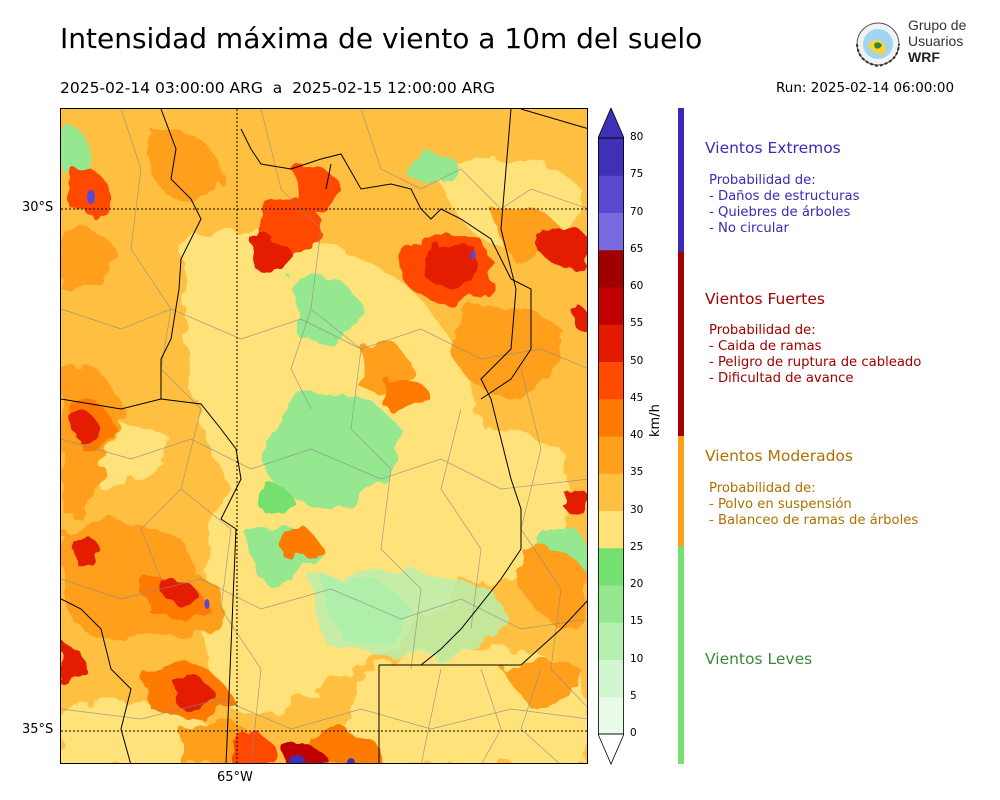 This screenshot has width=1000, height=800. Describe the element at coordinates (637, 584) in the screenshot. I see `colorbar-tick-label: 20` at that location.